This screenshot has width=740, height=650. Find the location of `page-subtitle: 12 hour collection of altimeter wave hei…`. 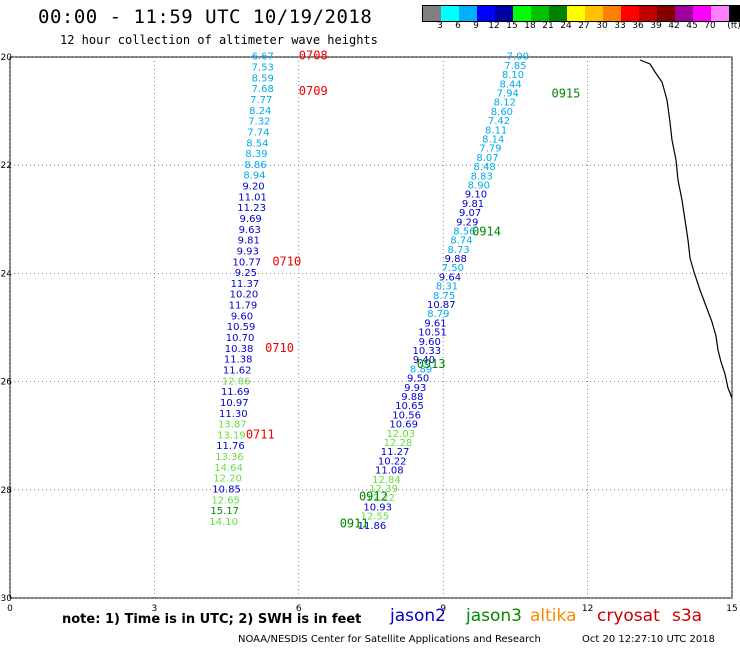

page-subtitle: 12 hour collection of altimeter wave hei… is located at coordinates (219, 40).